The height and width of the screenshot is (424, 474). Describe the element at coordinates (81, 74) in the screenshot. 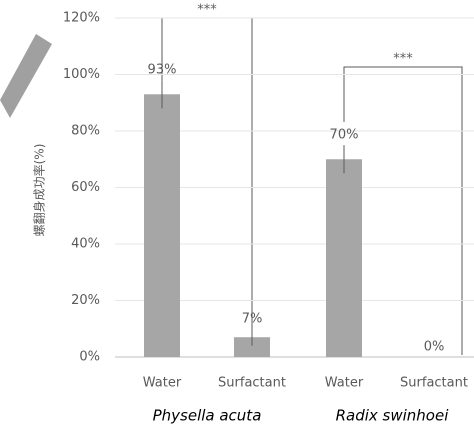

I see `y-tick-label: 100%` at that location.